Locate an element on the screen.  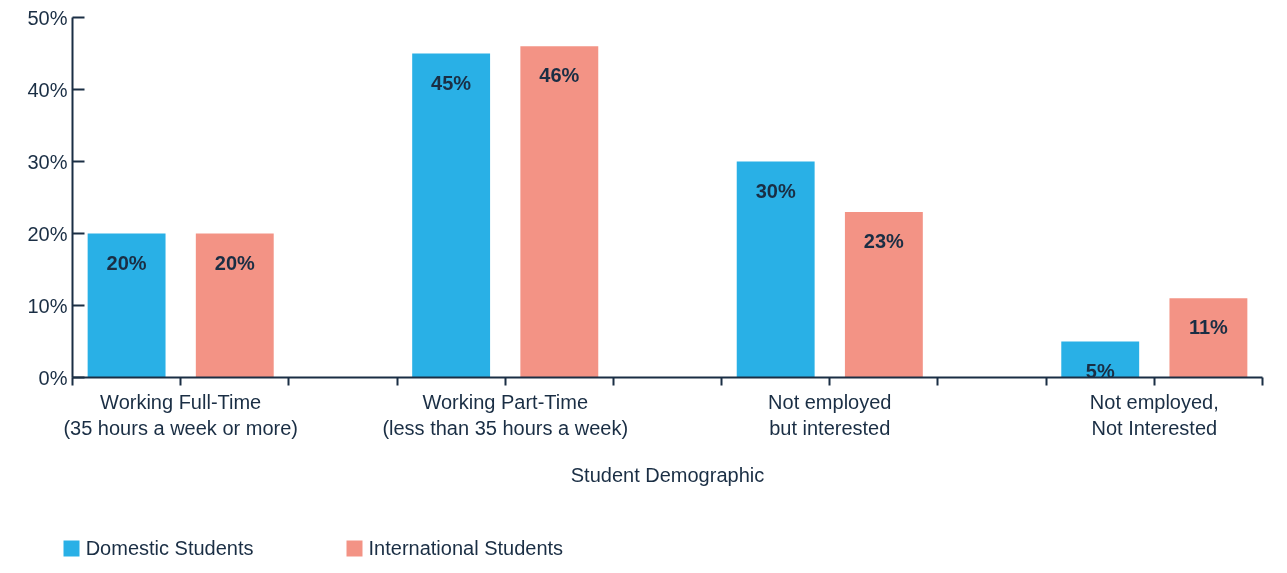
x-tick-label: Not employed but interested is located at coordinates (830, 414).